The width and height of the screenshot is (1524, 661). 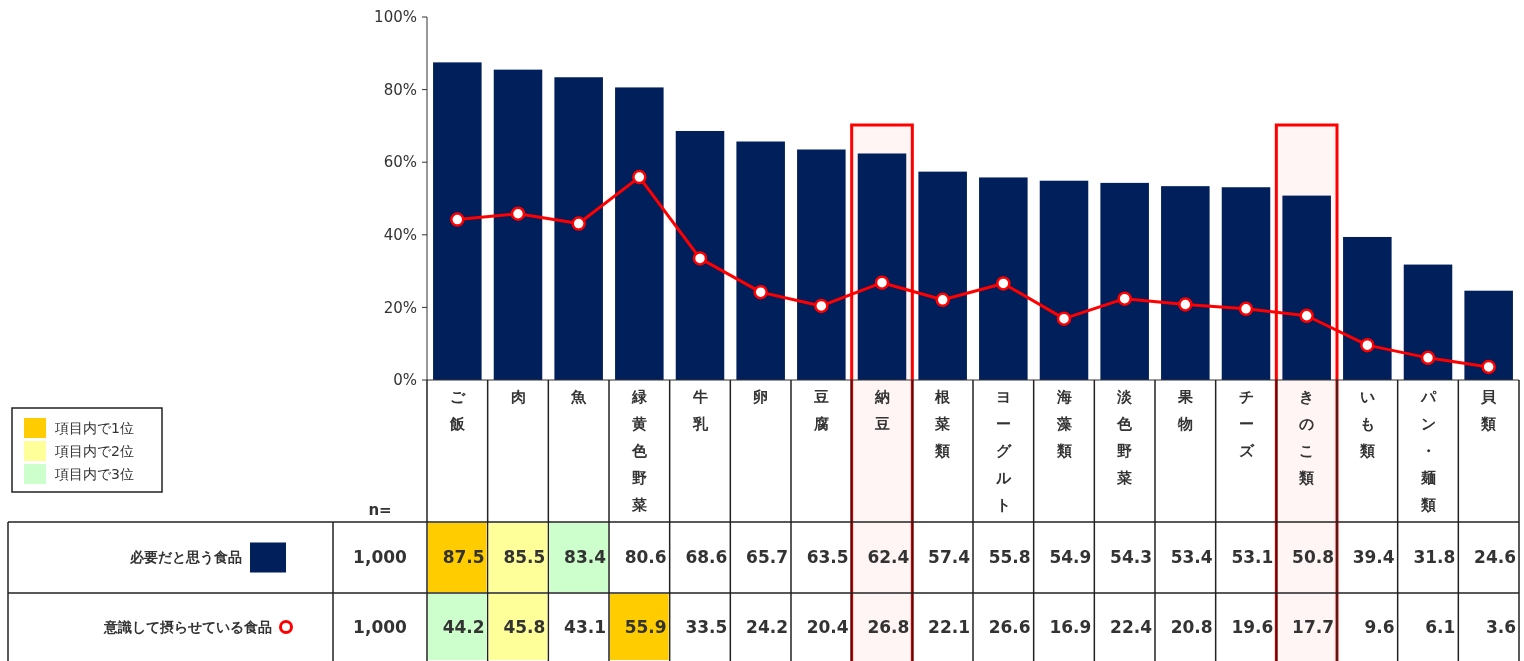 I want to click on x-tick-label: いも類, so click(x=1366, y=424).